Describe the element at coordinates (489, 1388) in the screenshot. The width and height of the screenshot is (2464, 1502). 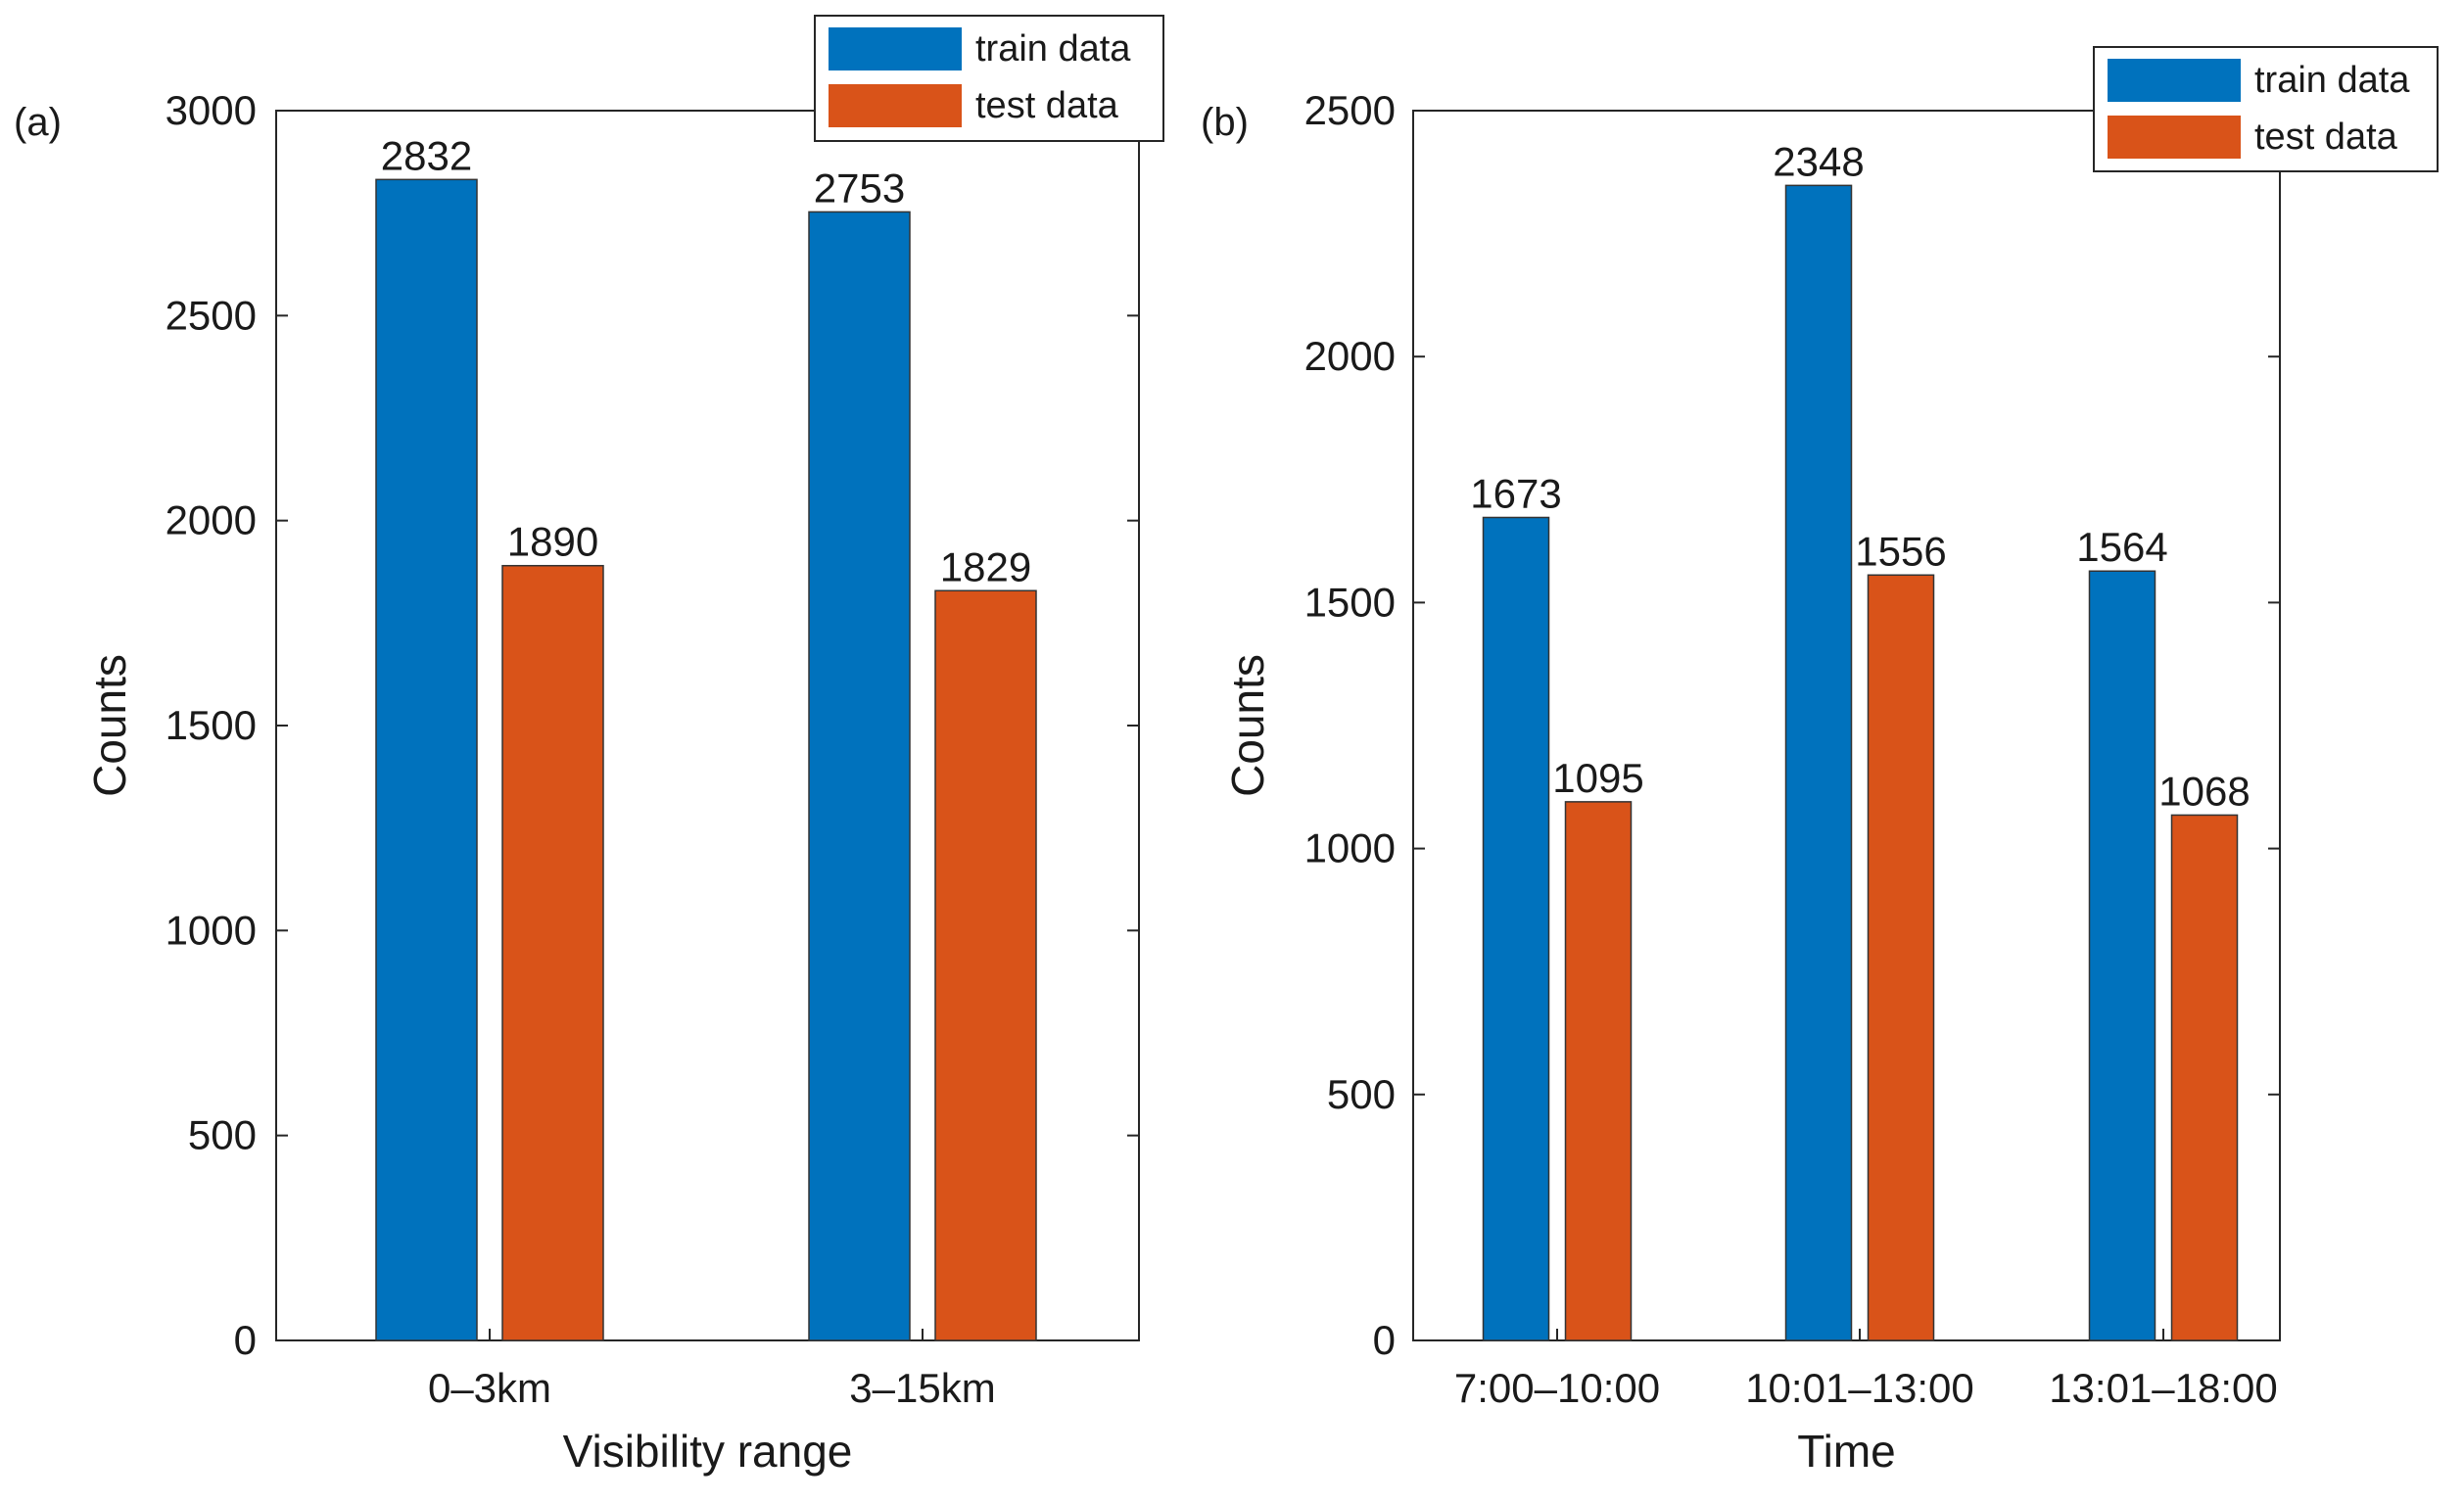
I see `x-tick-label: 0–3km` at that location.